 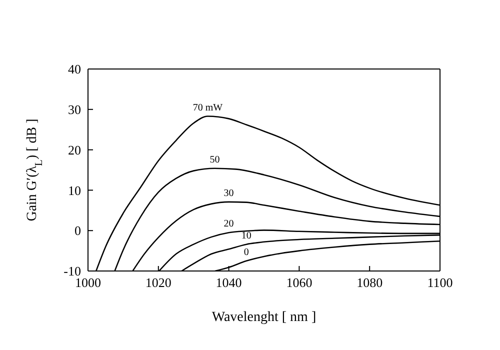 What do you see at coordinates (440, 282) in the screenshot?
I see `x-tick-label: 1100` at bounding box center [440, 282].